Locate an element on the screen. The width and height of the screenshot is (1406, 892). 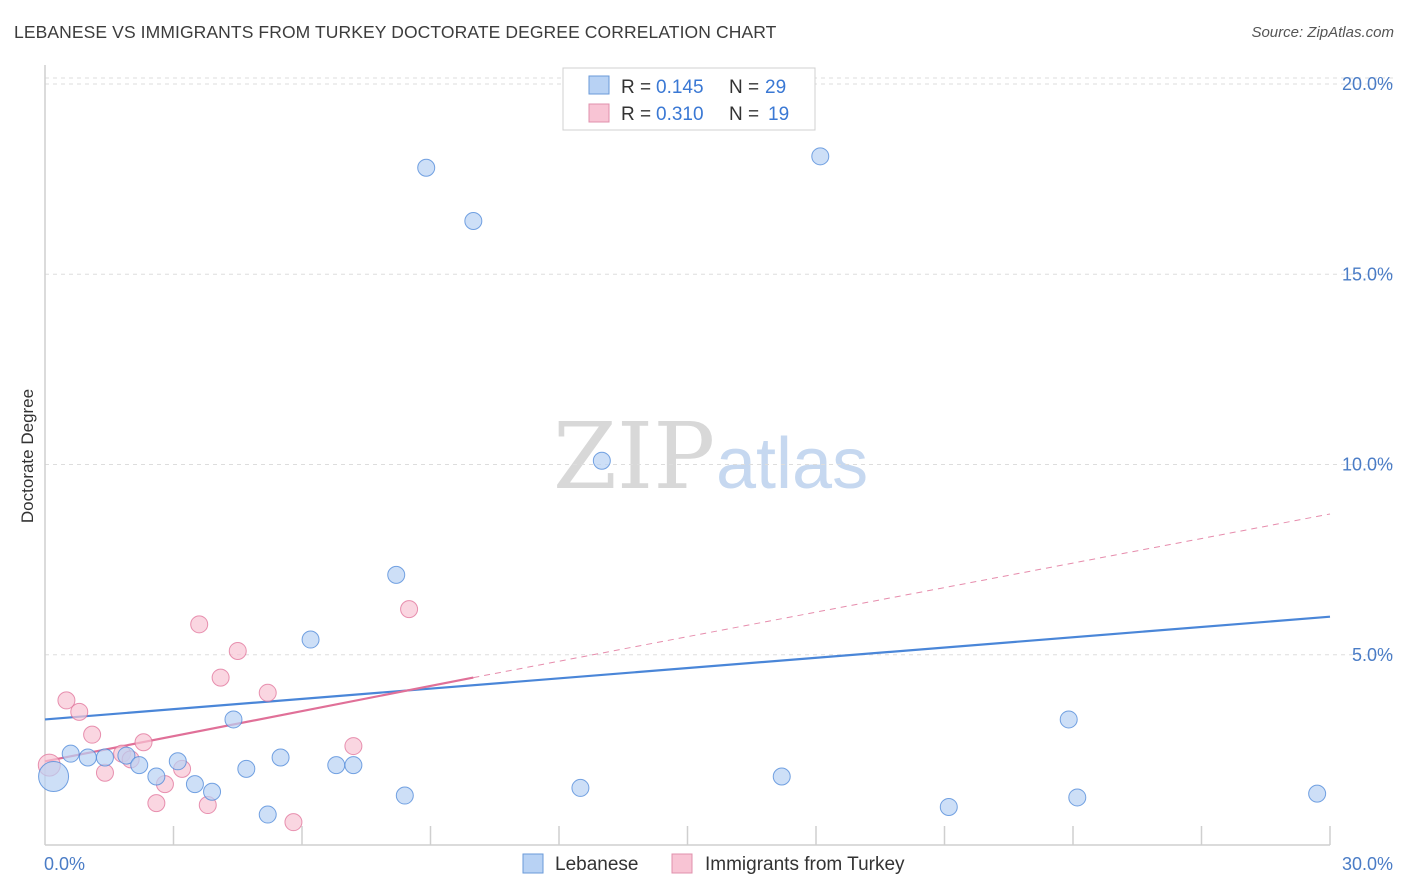
bottom-legend: Lebanese Immigrants from Turkey is located at coordinates (713, 864).